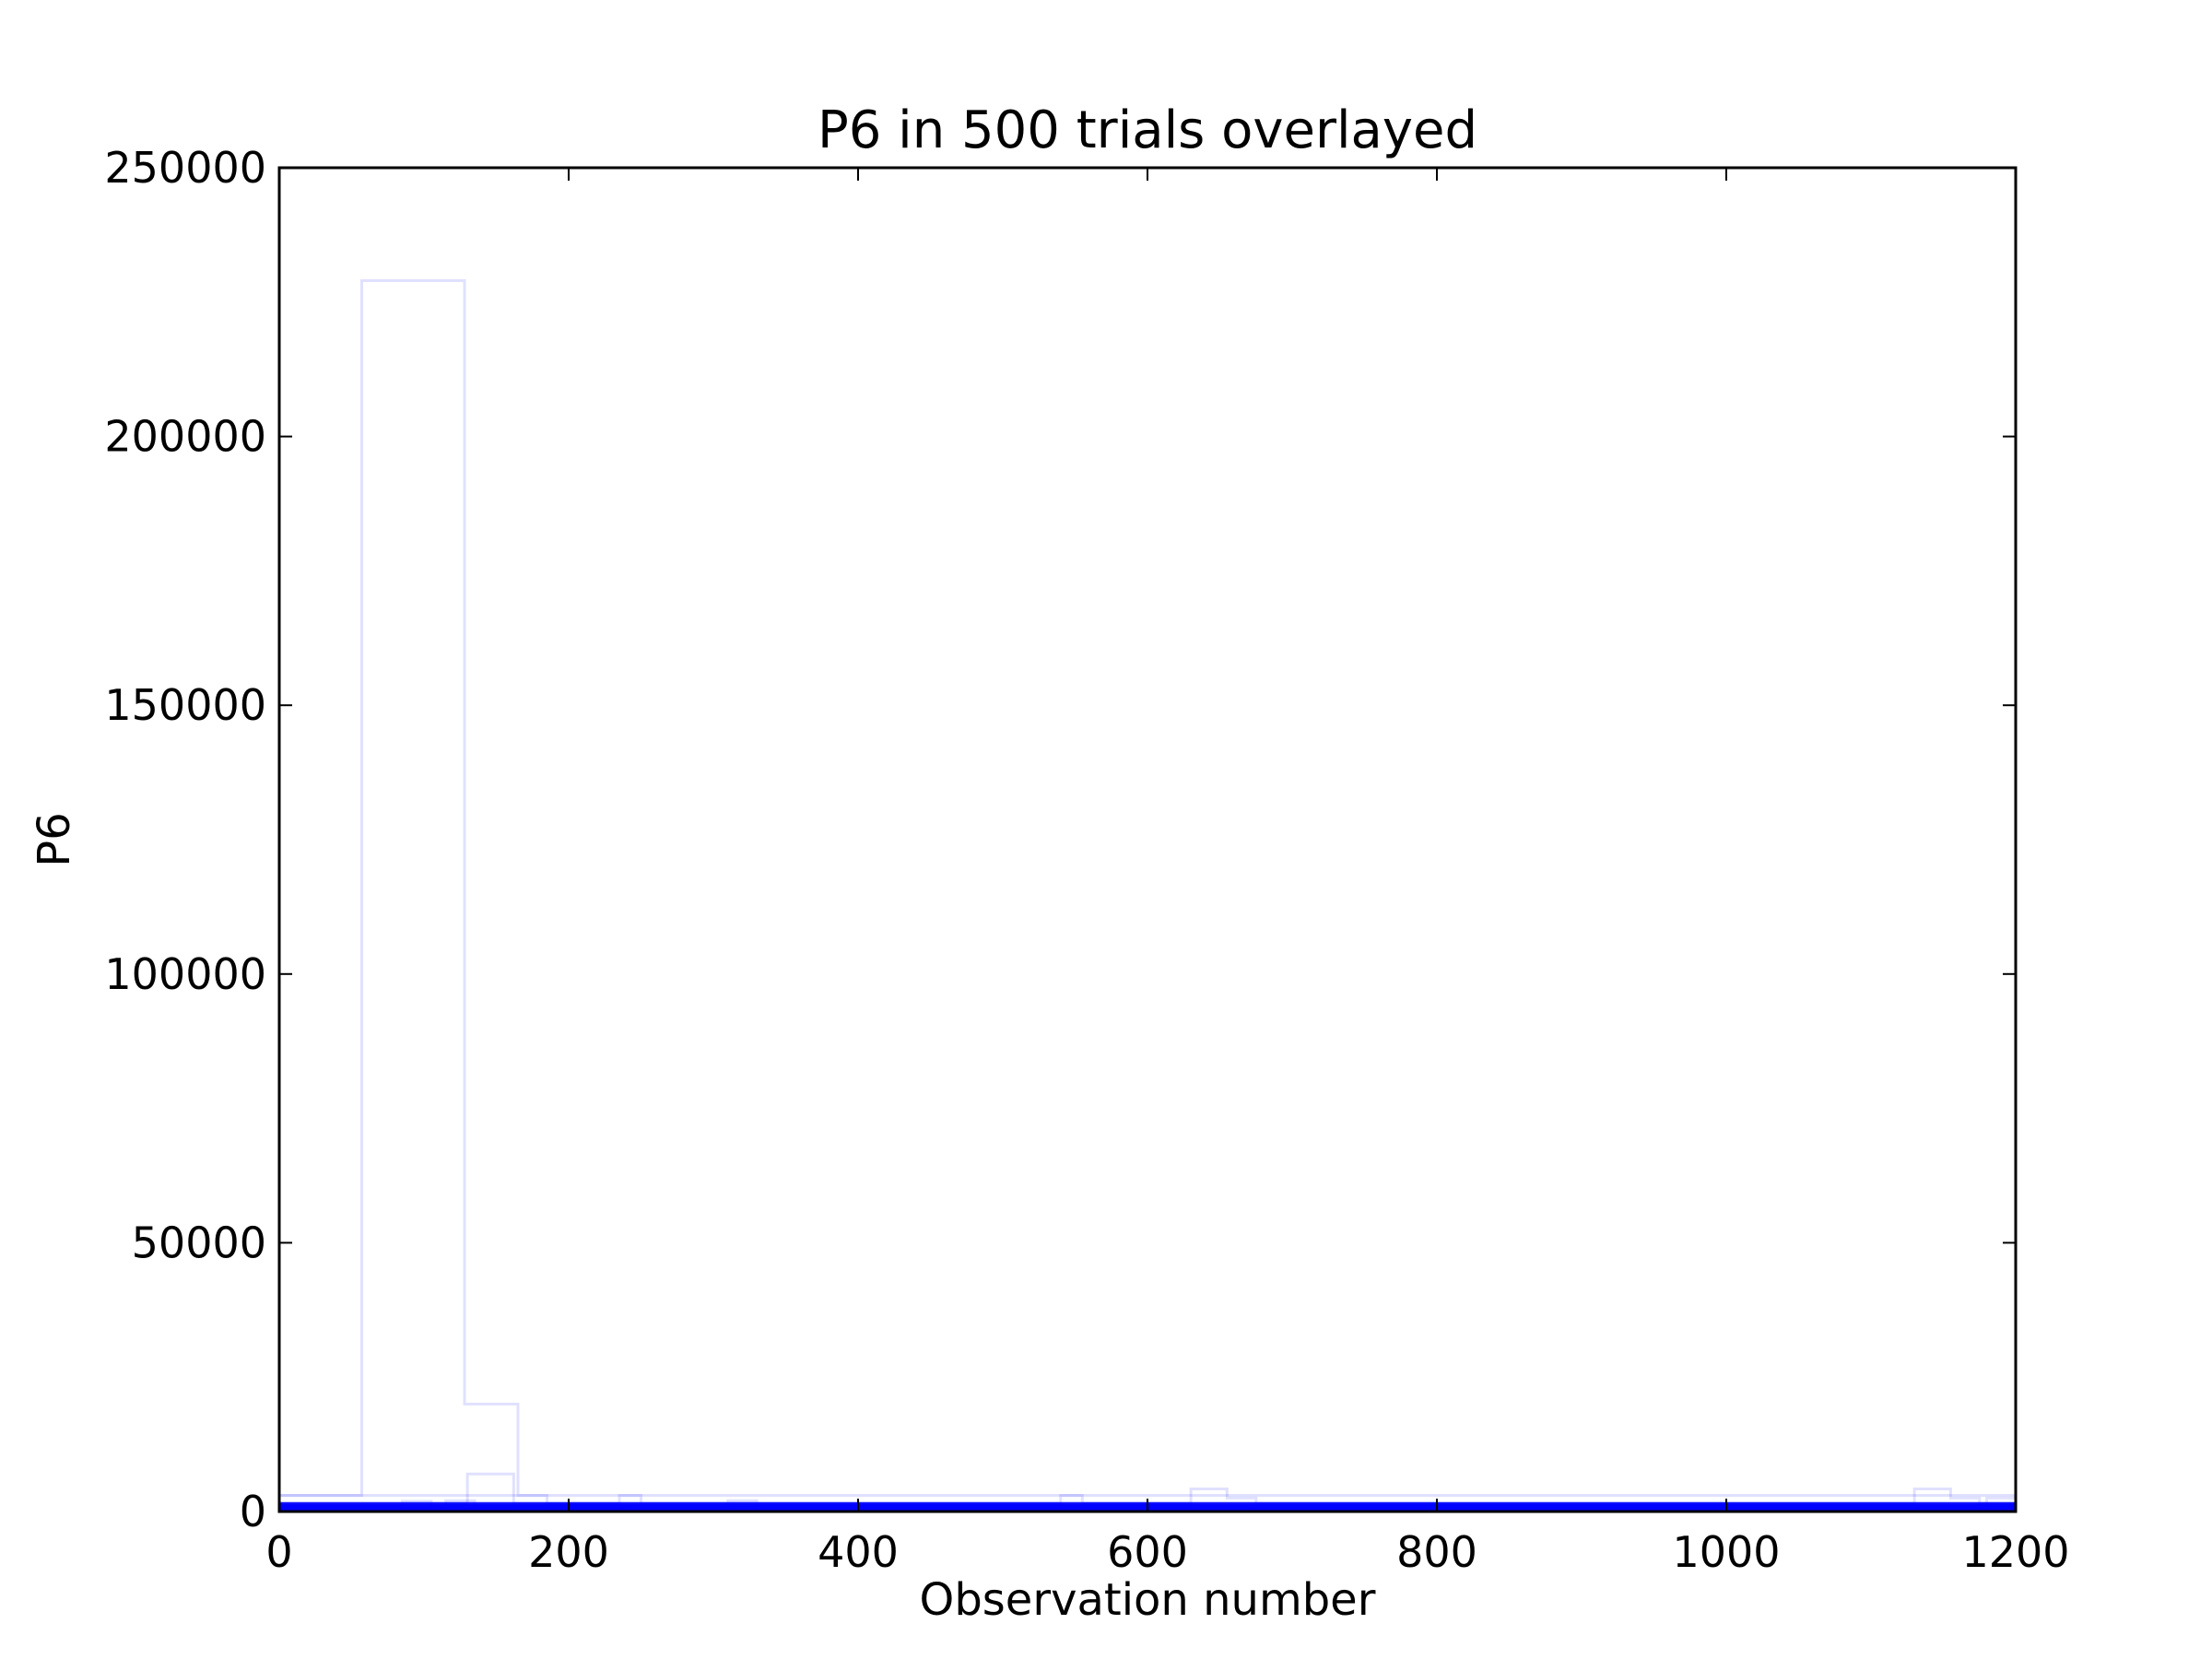 The height and width of the screenshot is (1659, 2212). Describe the element at coordinates (858, 1552) in the screenshot. I see `x-tick-label: 400` at that location.